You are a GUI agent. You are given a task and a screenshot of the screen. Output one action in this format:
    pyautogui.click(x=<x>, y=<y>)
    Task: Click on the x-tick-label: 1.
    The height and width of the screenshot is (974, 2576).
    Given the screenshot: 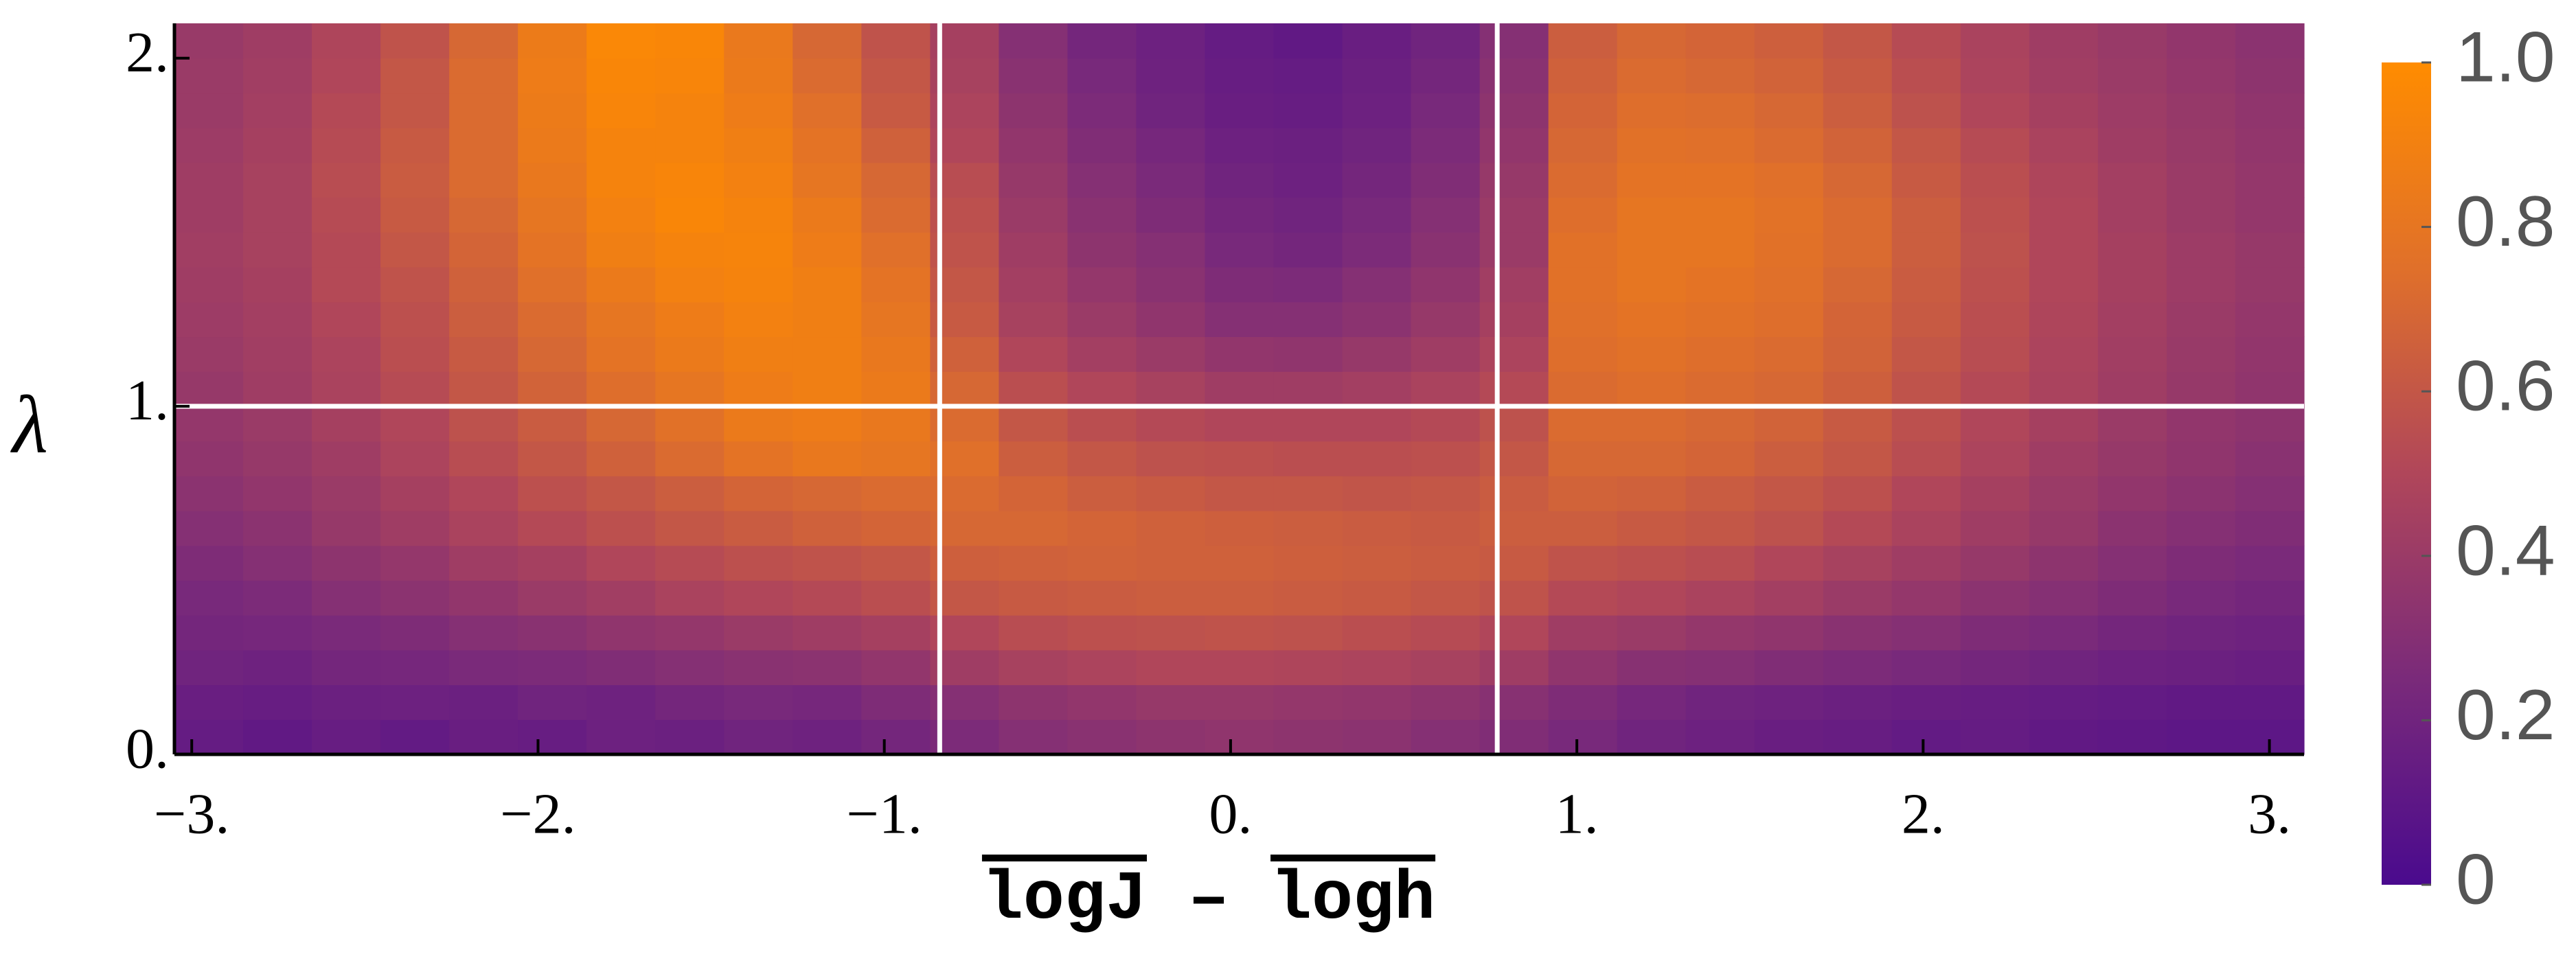 What is the action you would take?
    pyautogui.click(x=1577, y=814)
    